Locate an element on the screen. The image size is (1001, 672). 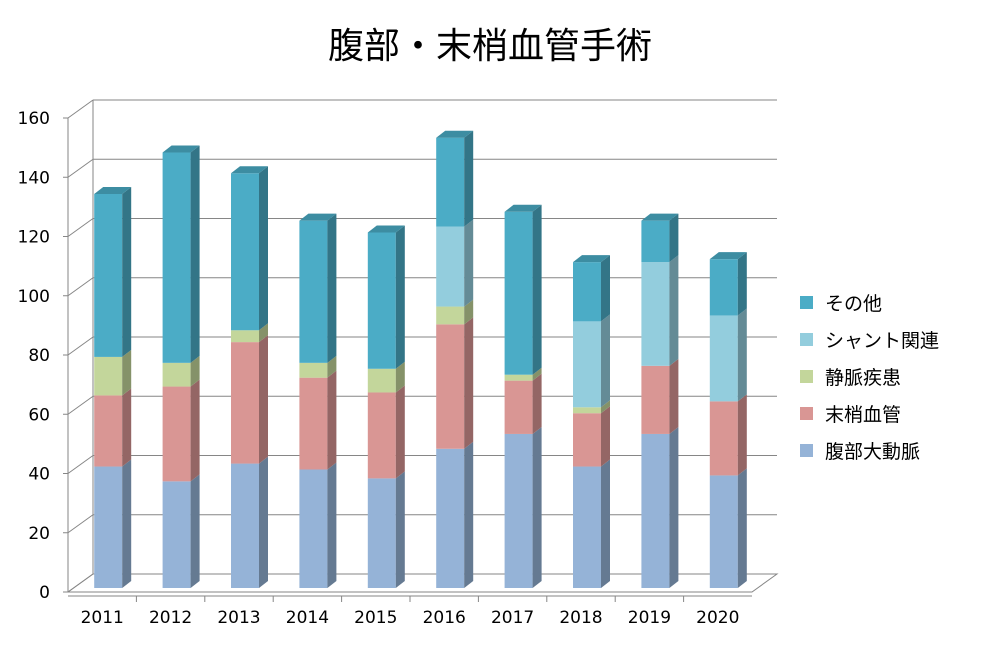
legend-item: シャント関連 is located at coordinates (869, 341).